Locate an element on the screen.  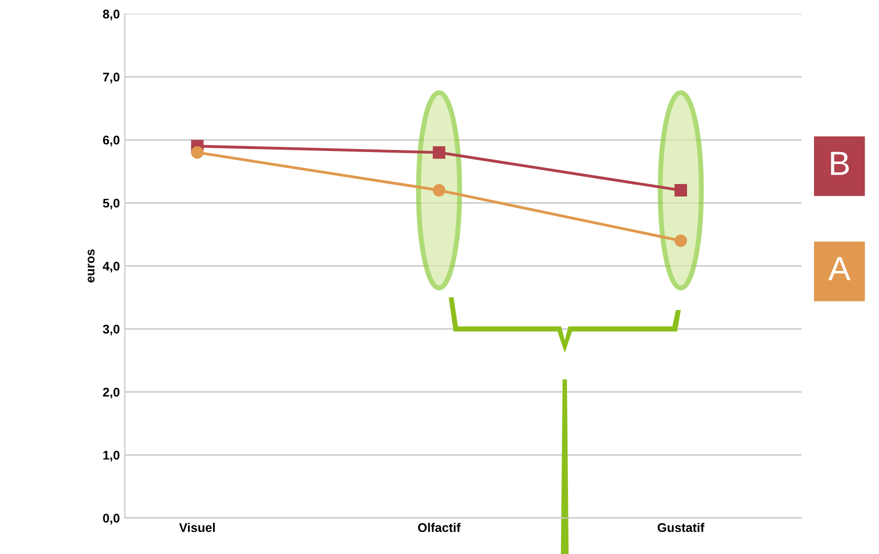
y-tick-label: 2,0 is located at coordinates (111, 393).